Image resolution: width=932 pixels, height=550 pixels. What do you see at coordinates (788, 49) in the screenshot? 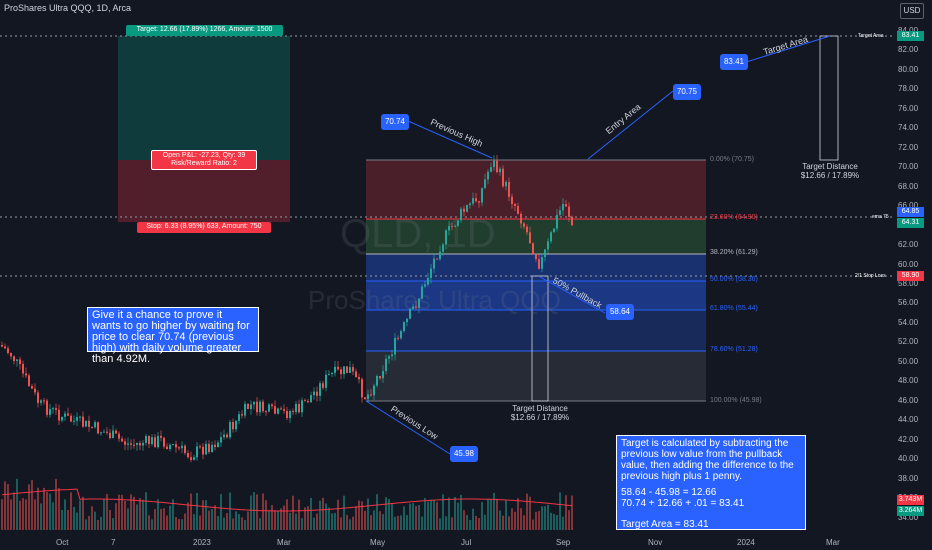
I see `target-area-arrow` at bounding box center [788, 49].